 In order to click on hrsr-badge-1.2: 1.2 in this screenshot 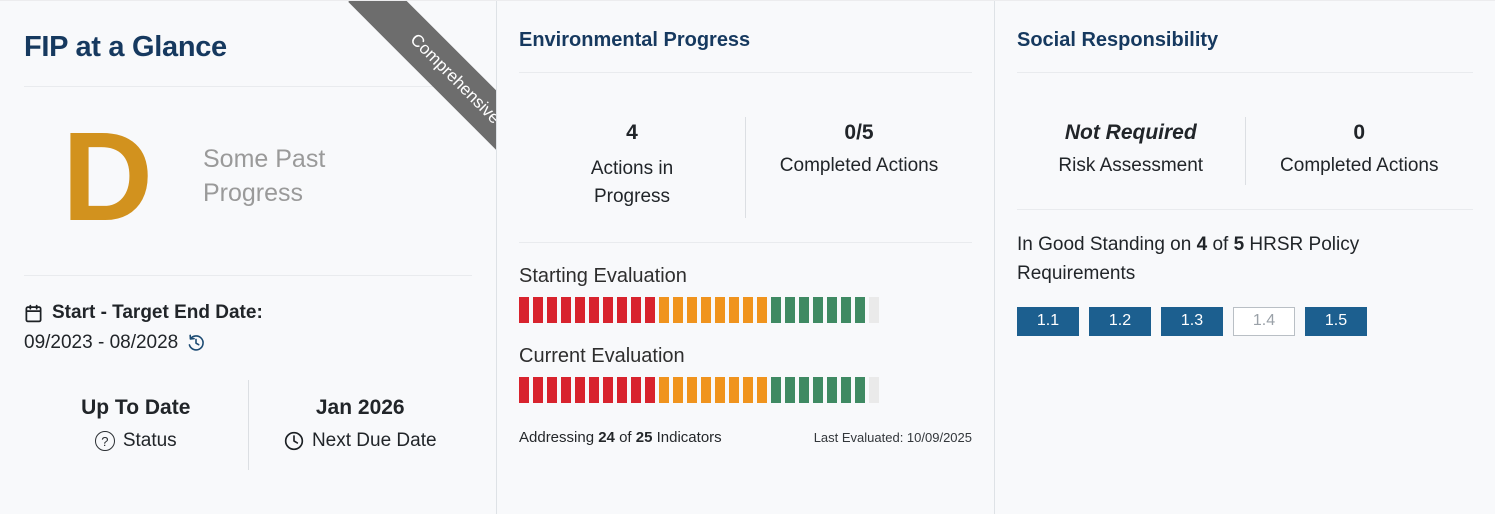, I will do `click(1120, 321)`.